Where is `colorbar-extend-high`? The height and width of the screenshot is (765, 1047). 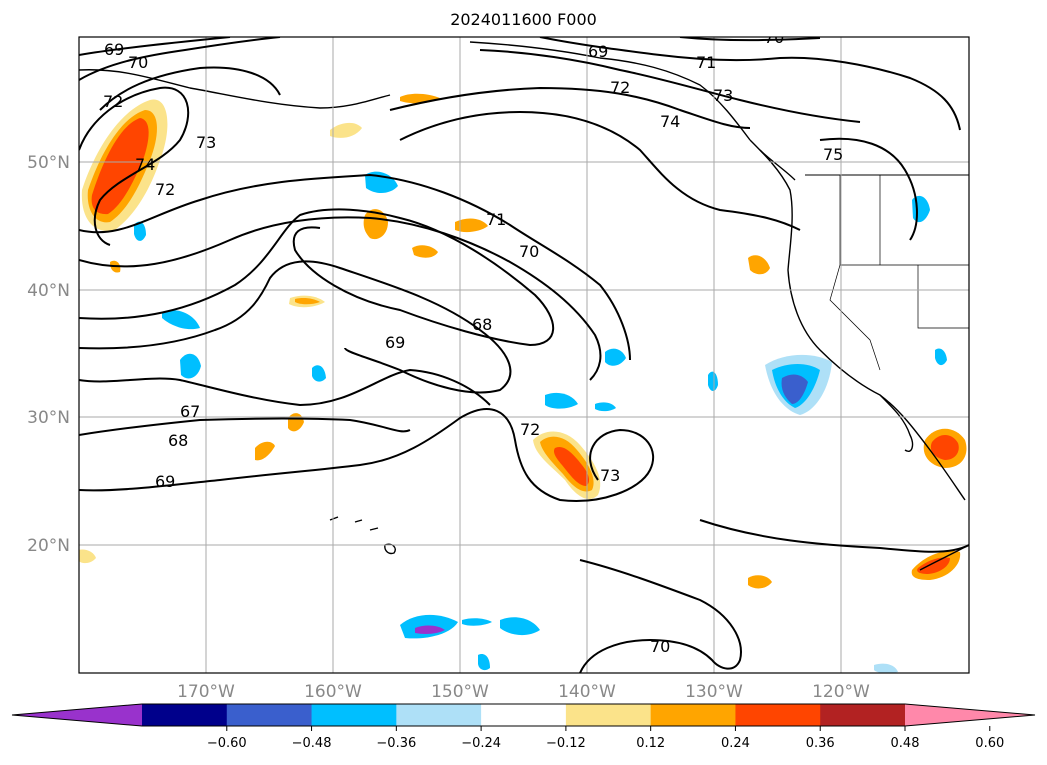 colorbar-extend-high is located at coordinates (970, 715).